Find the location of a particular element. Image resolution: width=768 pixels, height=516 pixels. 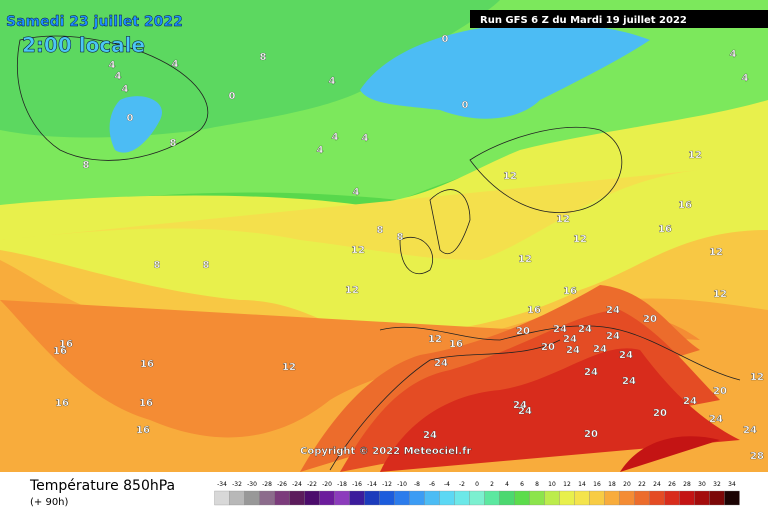

colorbar-label: 16 is located at coordinates (597, 484).